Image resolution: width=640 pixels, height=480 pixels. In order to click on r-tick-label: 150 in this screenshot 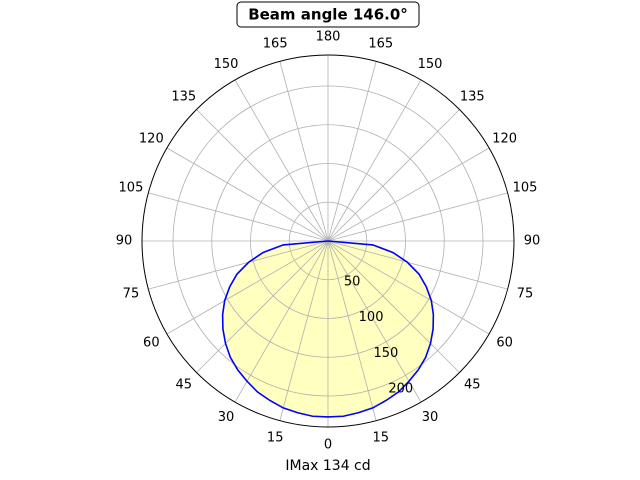, I will do `click(385, 353)`.